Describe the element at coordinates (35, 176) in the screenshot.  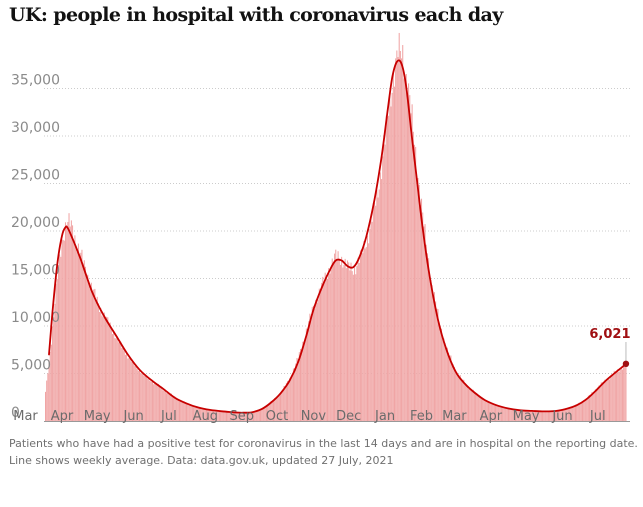
I see `y-tick-label: 25,000` at that location.